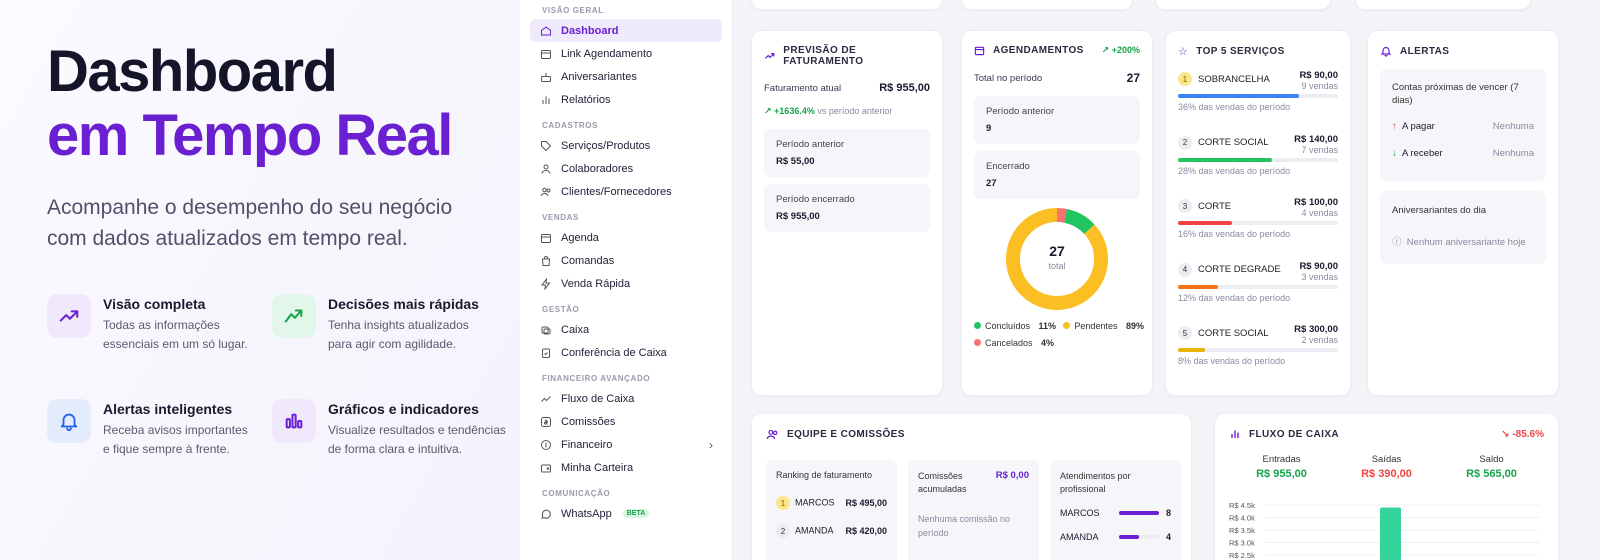 This screenshot has height=560, width=1600. Describe the element at coordinates (1234, 234) in the screenshot. I see `share-text: 16% das vendas do período` at that location.